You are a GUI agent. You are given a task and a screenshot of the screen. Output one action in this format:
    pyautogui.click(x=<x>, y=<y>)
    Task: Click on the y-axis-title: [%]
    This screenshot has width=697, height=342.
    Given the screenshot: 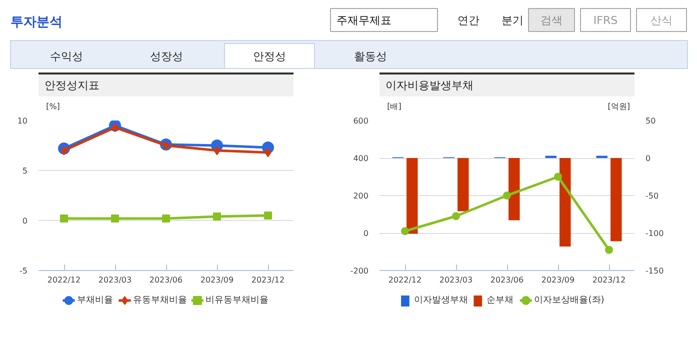 What is the action you would take?
    pyautogui.click(x=53, y=106)
    